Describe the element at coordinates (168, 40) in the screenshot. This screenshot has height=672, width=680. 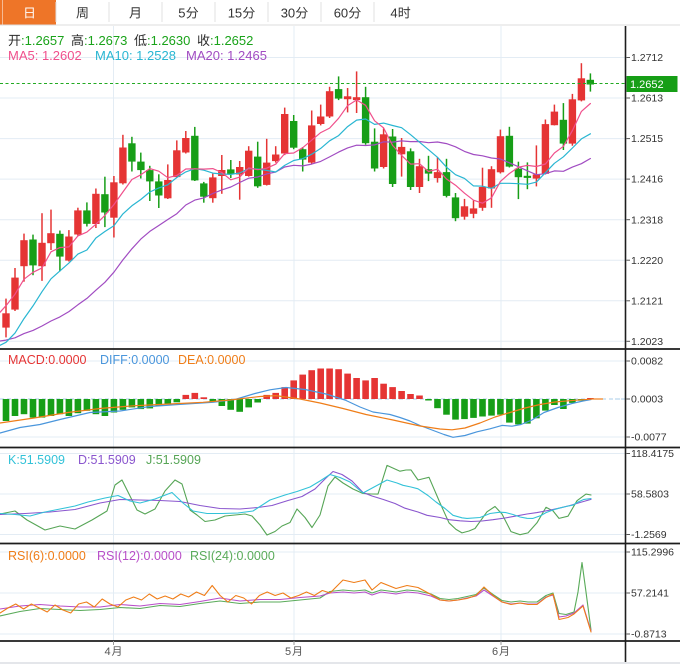
I see `svg-text: :1.2630` at that location.